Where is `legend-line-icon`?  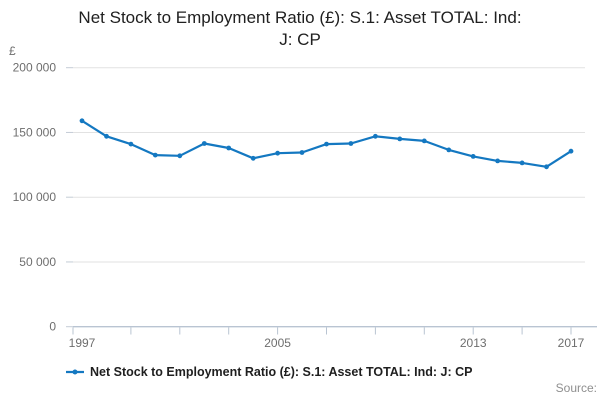
legend-line-icon is located at coordinates (75, 372).